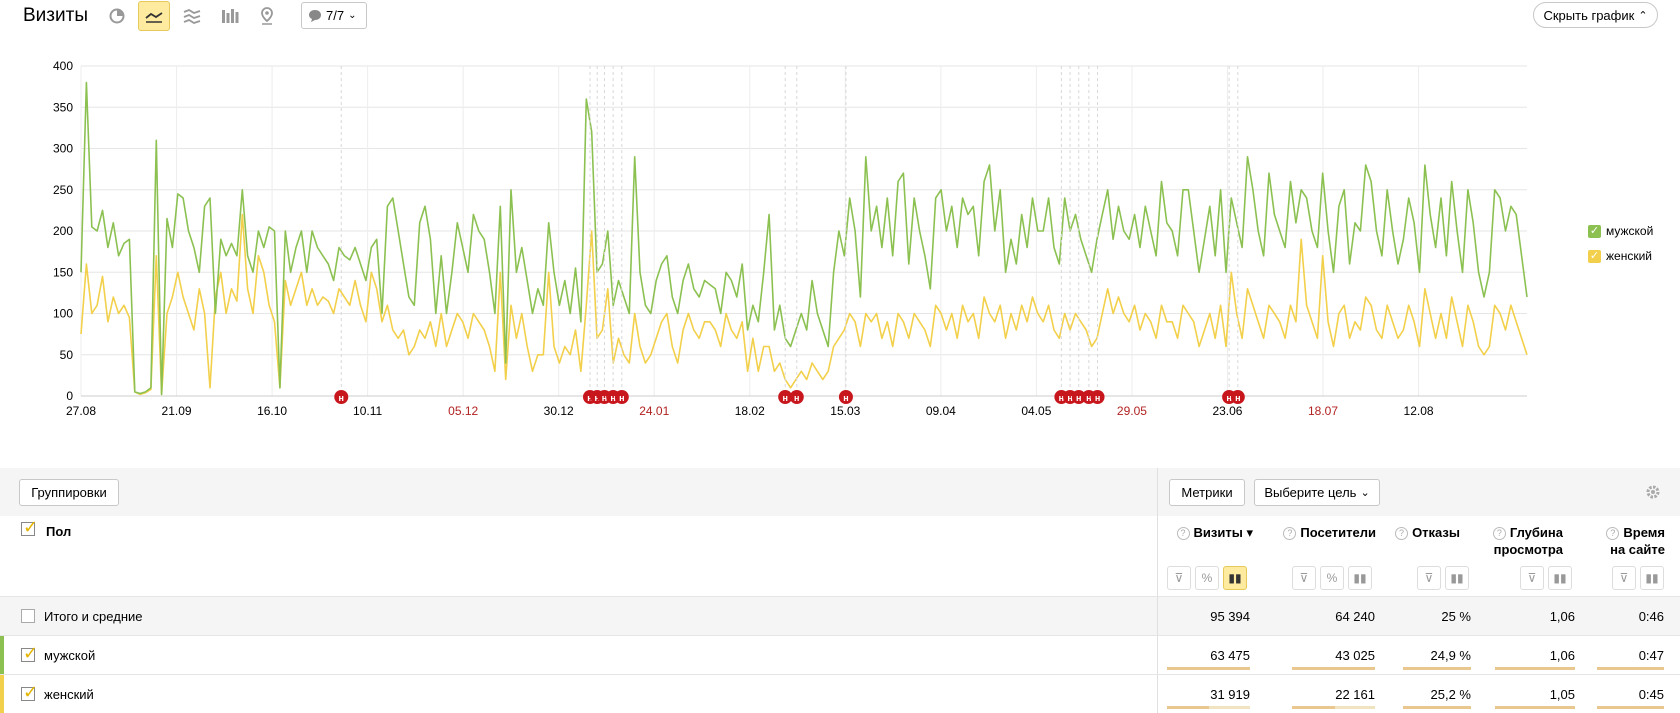 The height and width of the screenshot is (713, 1680). I want to click on line-chart-icon, so click(154, 16).